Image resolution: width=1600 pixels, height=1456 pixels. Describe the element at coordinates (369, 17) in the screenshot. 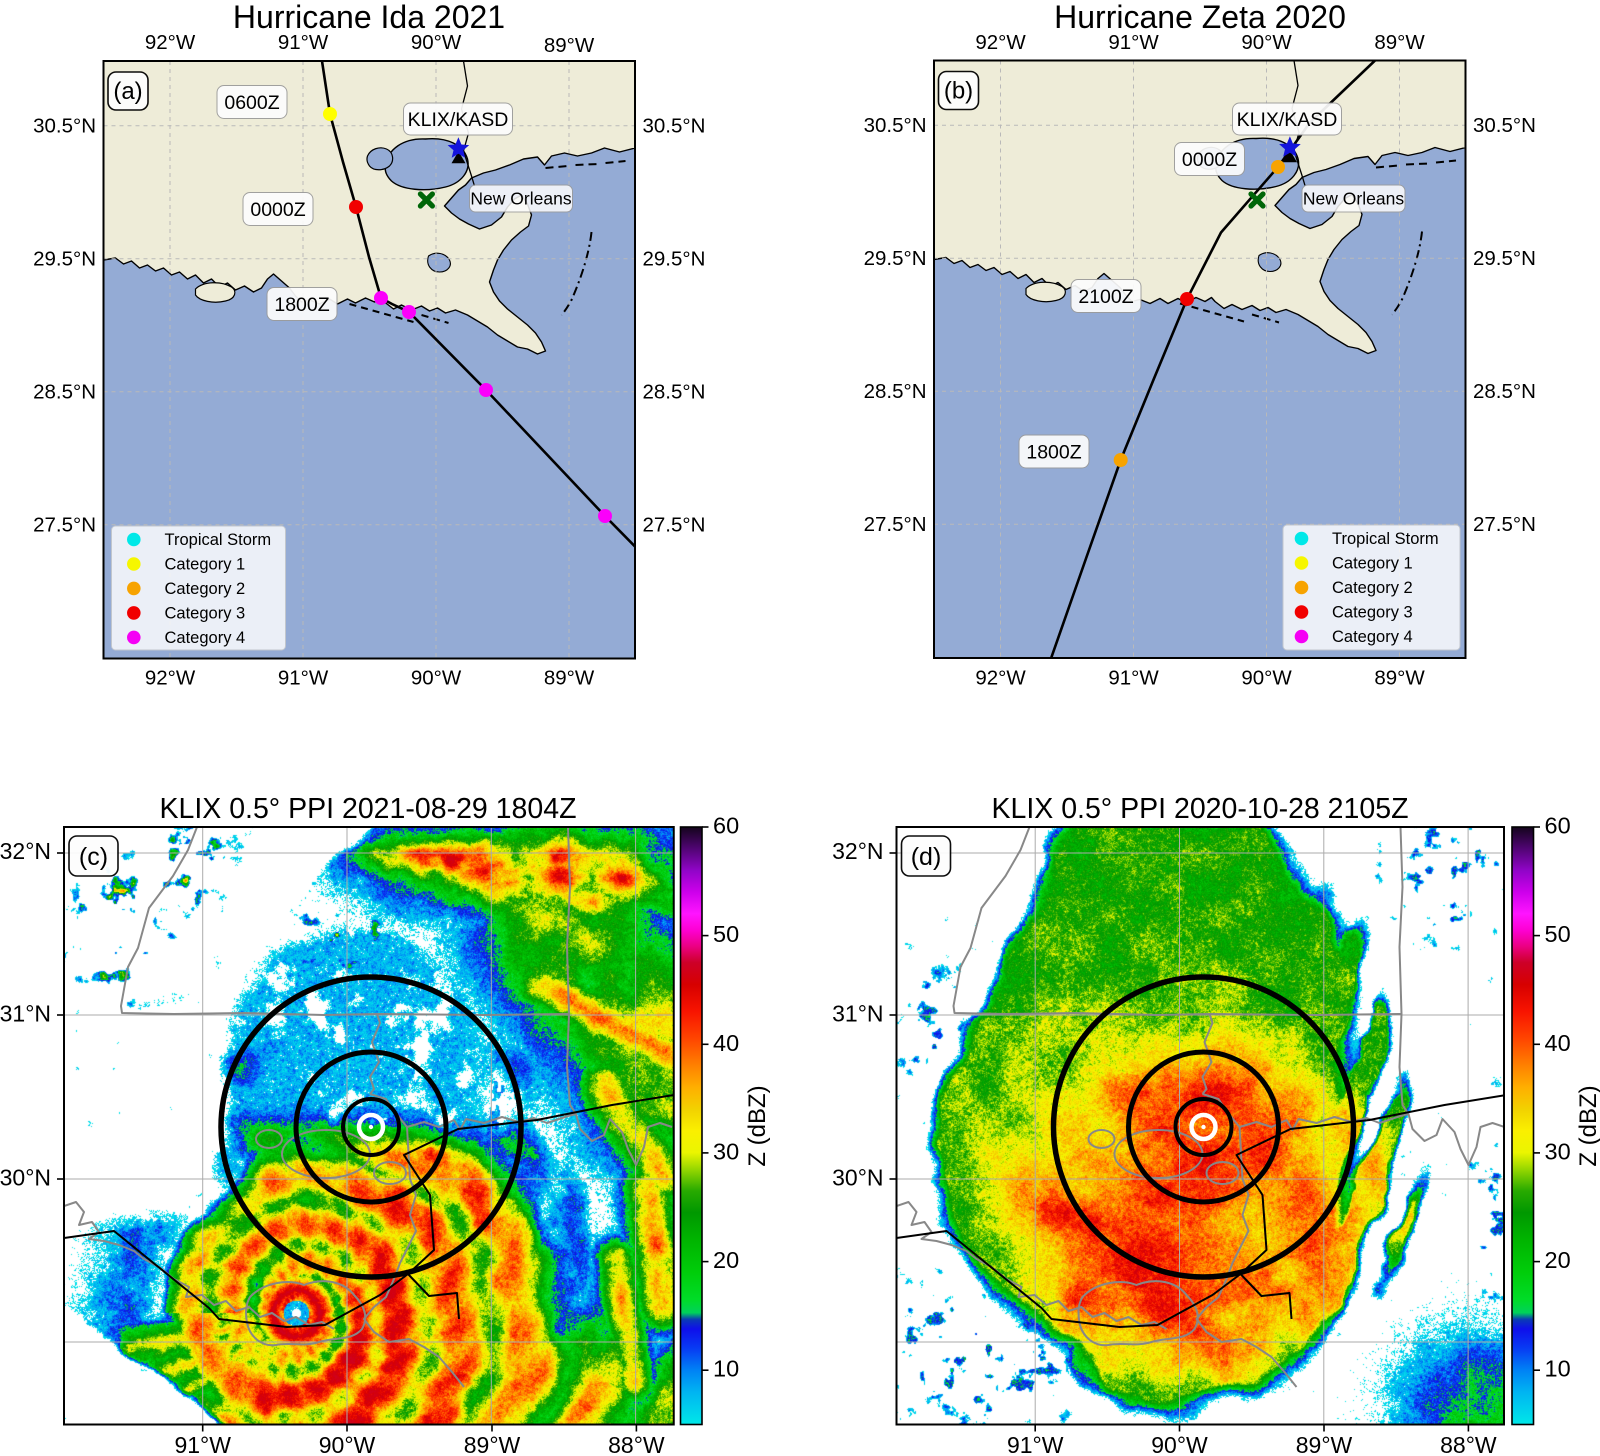

I see `svg-text: Hurricane Ida 2021` at that location.